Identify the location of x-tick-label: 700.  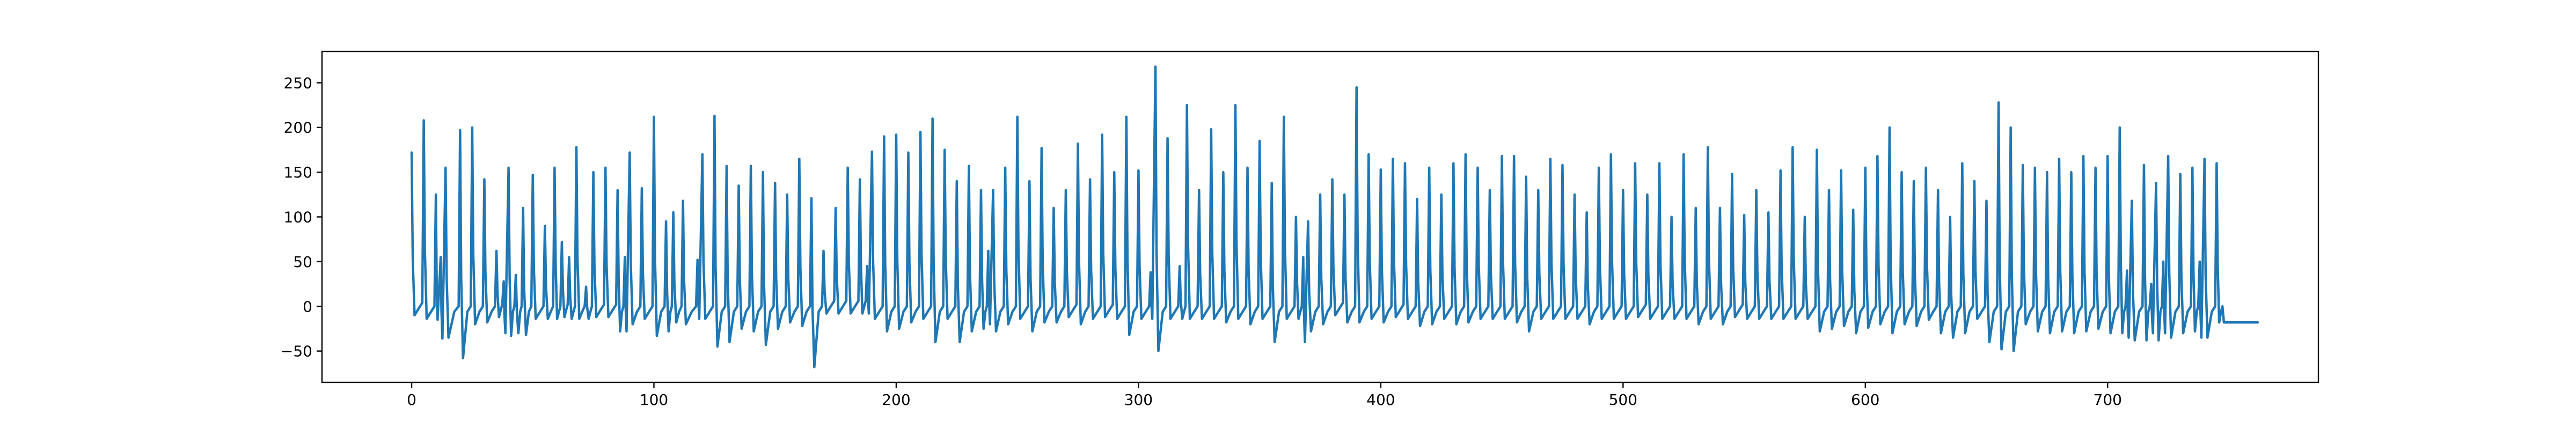
(2108, 400).